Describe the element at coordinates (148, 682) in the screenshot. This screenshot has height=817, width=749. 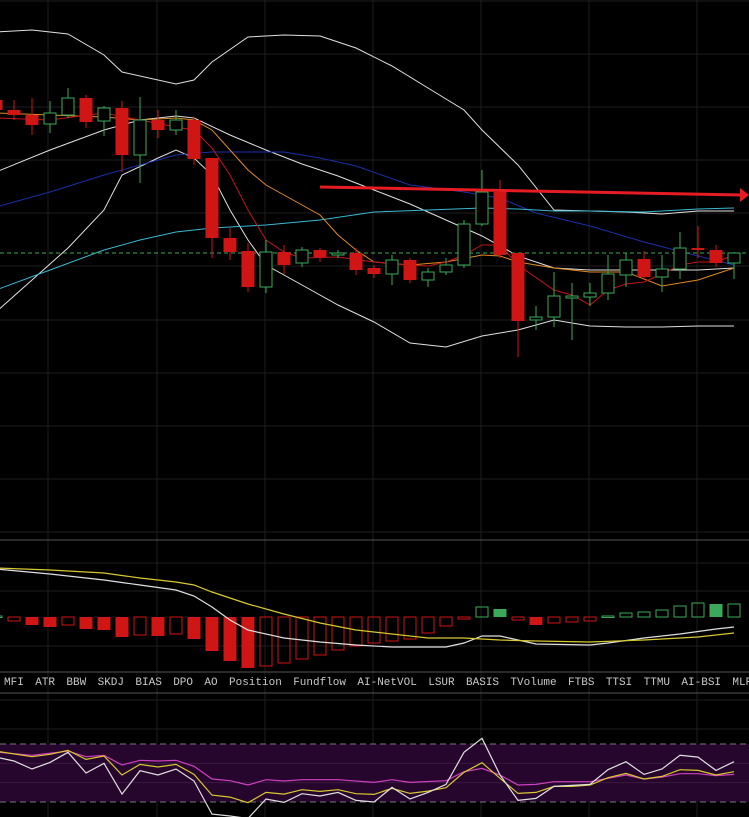
I see `indicator-tab-bias: BIAS` at that location.